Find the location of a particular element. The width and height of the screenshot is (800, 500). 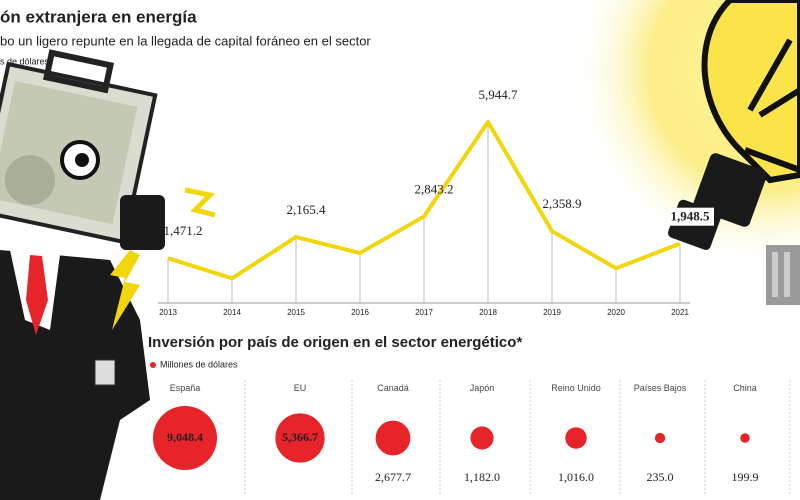

value-label: 1,948.5 is located at coordinates (691, 216).